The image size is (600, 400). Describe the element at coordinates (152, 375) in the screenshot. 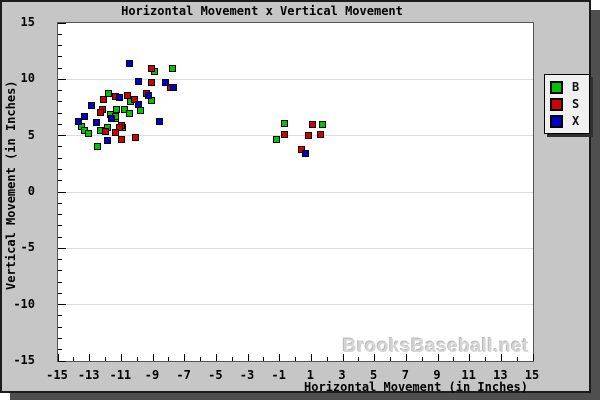

I see `x-tick-label: -9` at that location.